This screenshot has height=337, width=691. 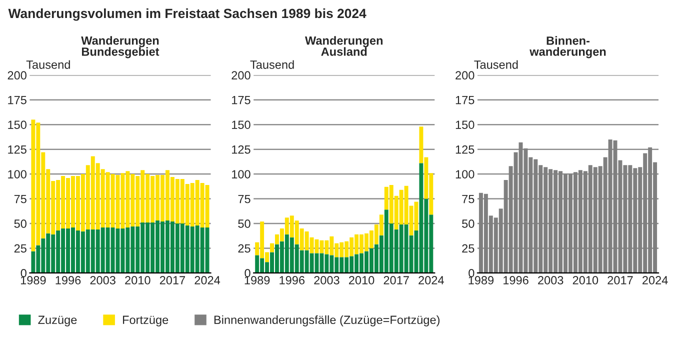 What do you see at coordinates (120, 47) in the screenshot?
I see `chart-title: Wanderungen Bundesgebiet` at bounding box center [120, 47].